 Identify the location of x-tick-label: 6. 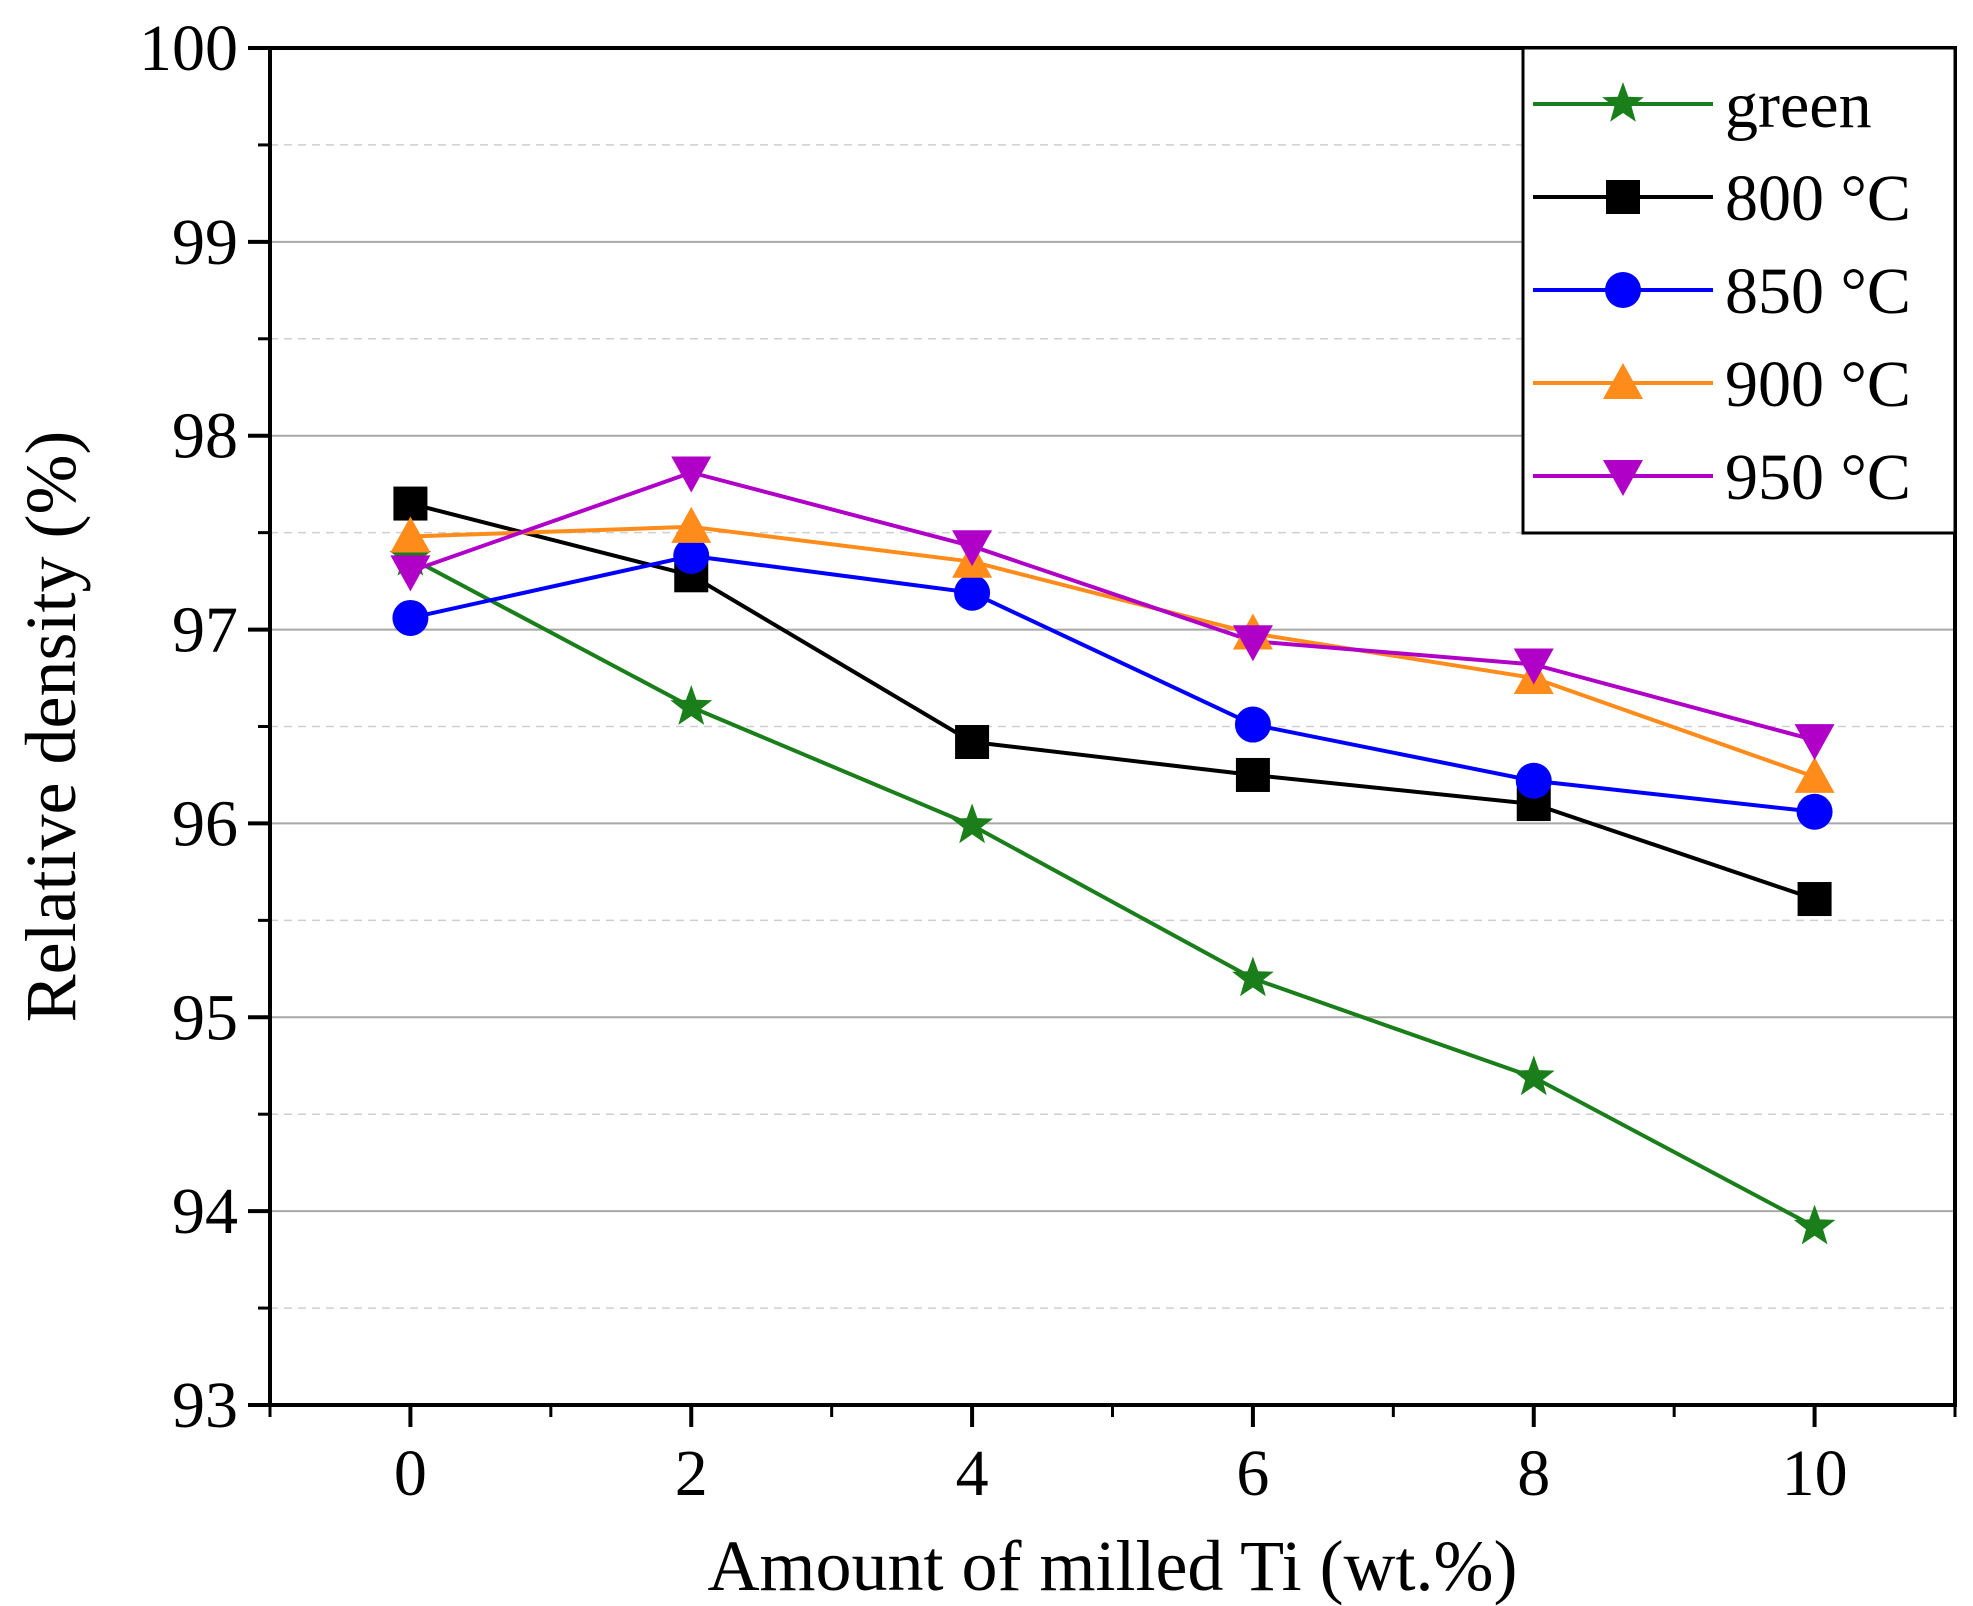
(1252, 1473).